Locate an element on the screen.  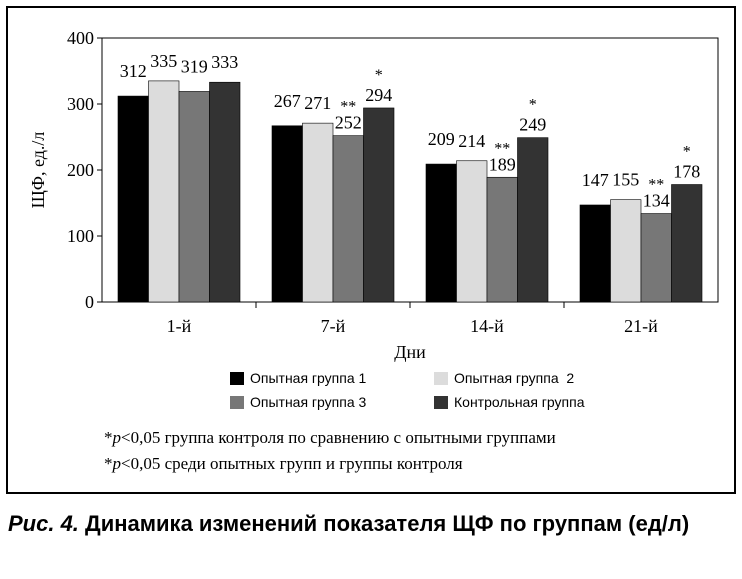
data-label: 214 is located at coordinates (471, 141).